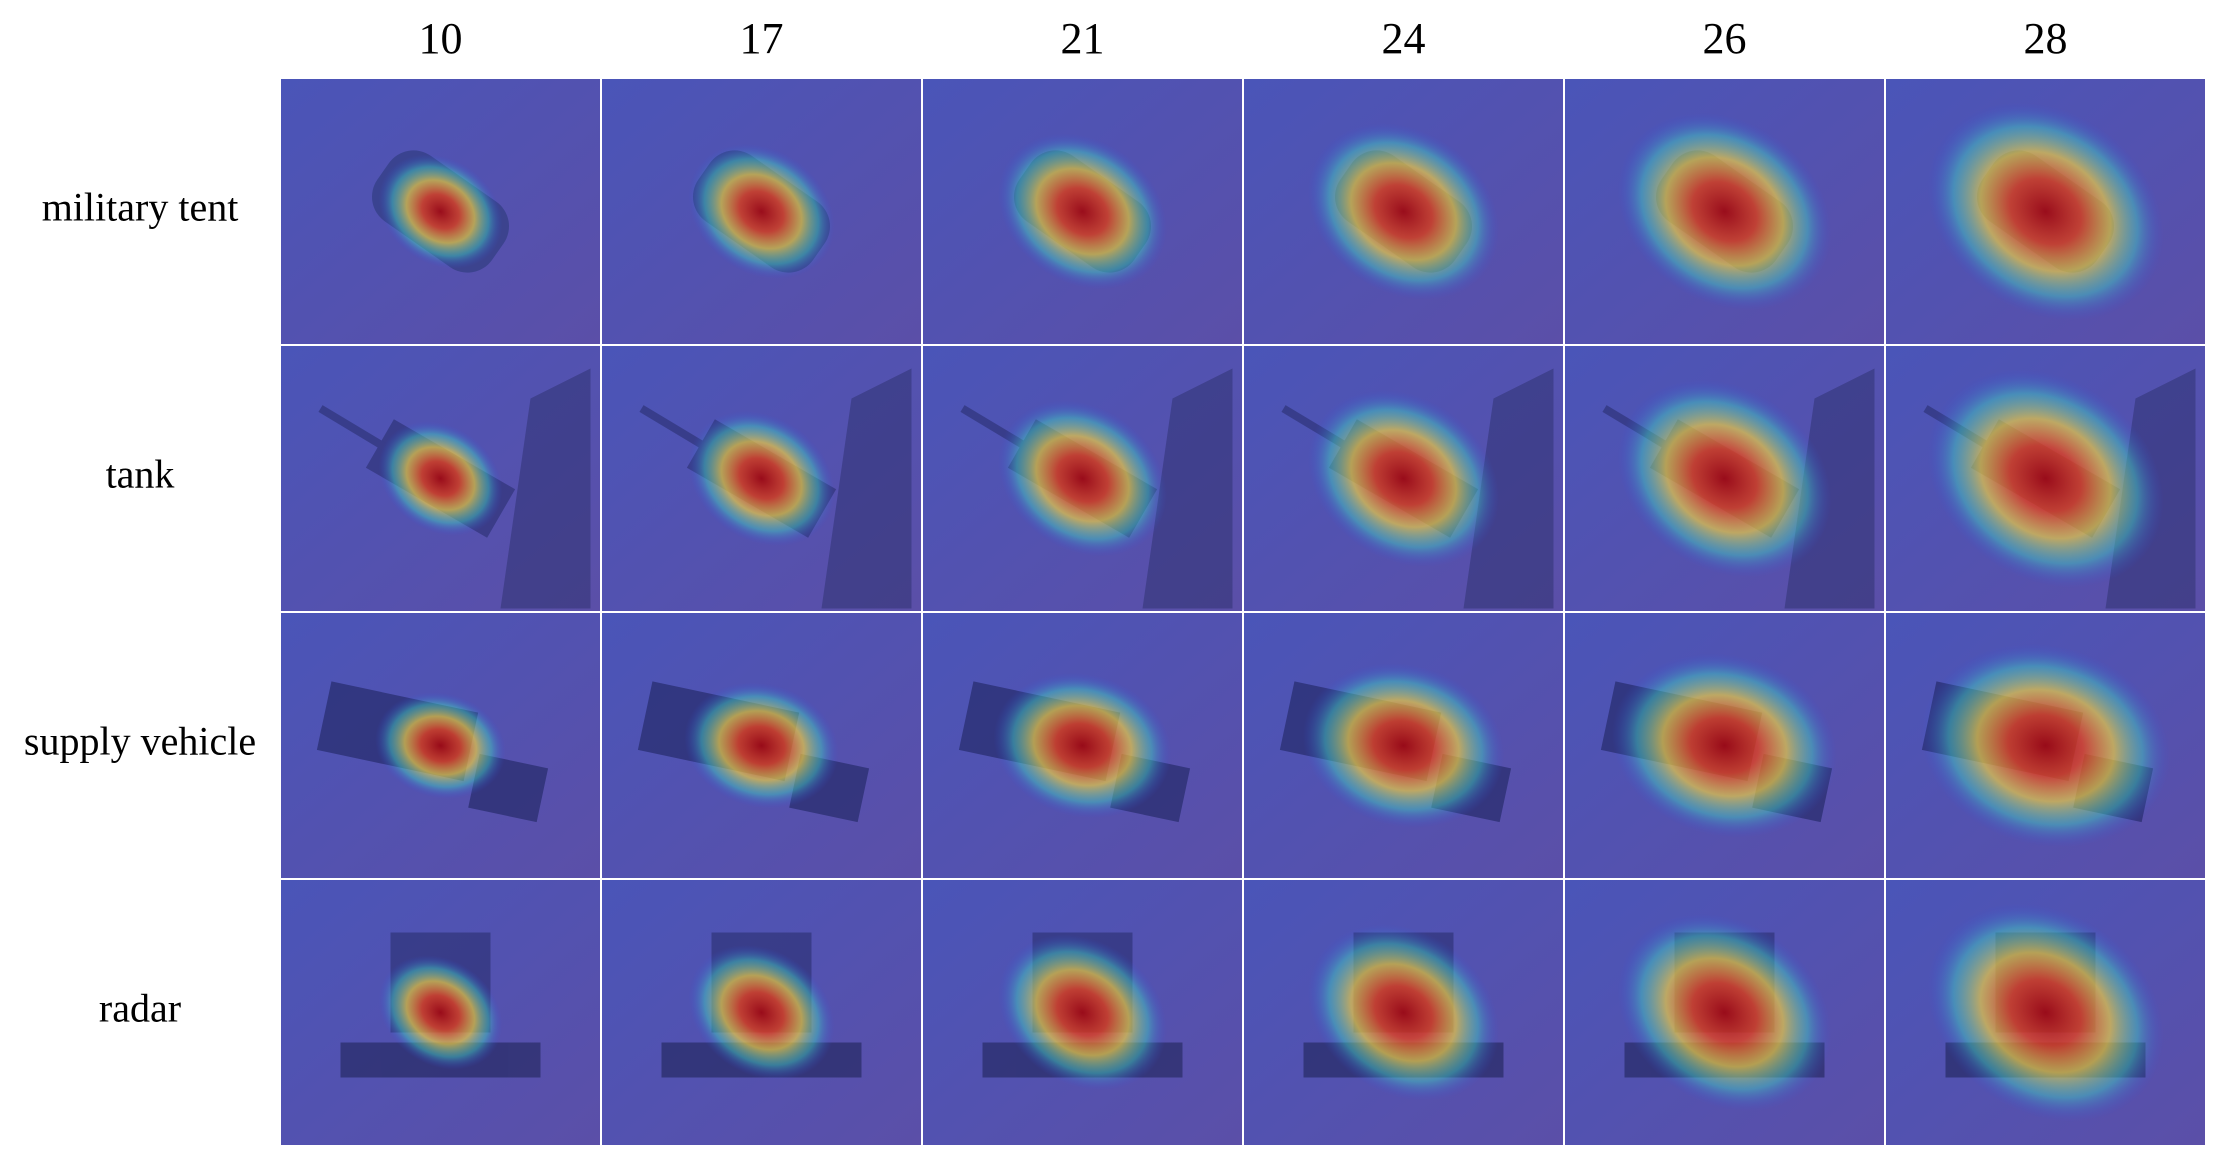 This screenshot has width=2215, height=1164. What do you see at coordinates (2046, 38) in the screenshot?
I see `column-header: 28` at bounding box center [2046, 38].